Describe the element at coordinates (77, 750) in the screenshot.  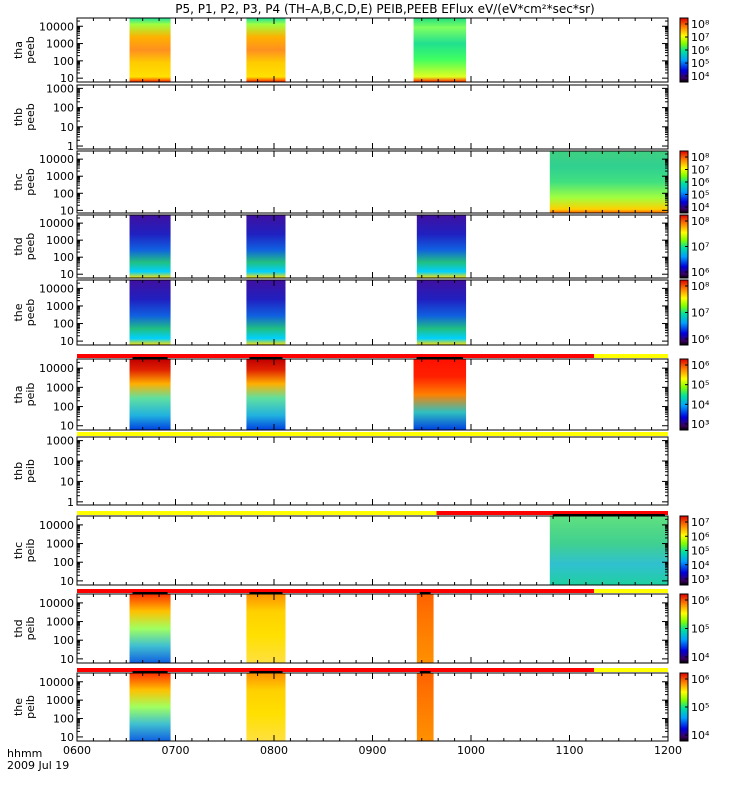
I see `x-tick-label: 0600` at that location.